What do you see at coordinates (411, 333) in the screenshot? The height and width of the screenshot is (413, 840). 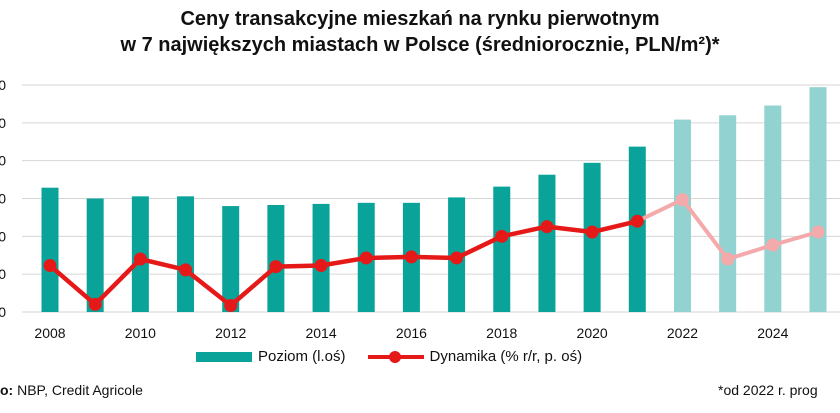 I see `x-tick-label: 2016` at bounding box center [411, 333].